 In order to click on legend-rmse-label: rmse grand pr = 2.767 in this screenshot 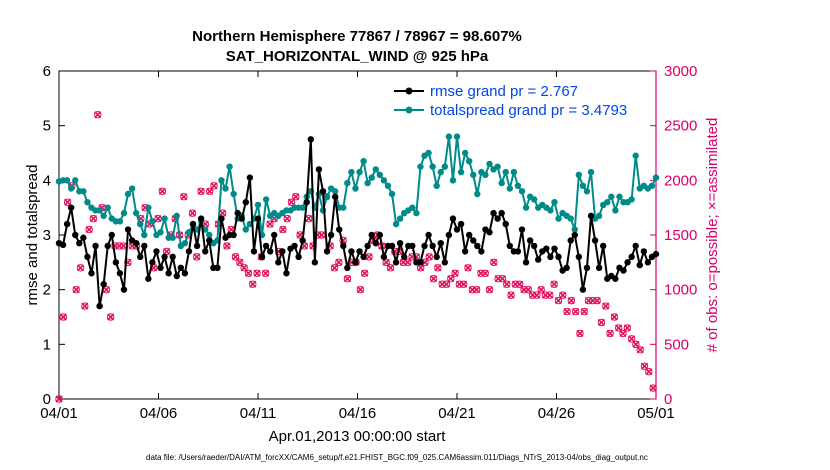, I will do `click(504, 91)`.